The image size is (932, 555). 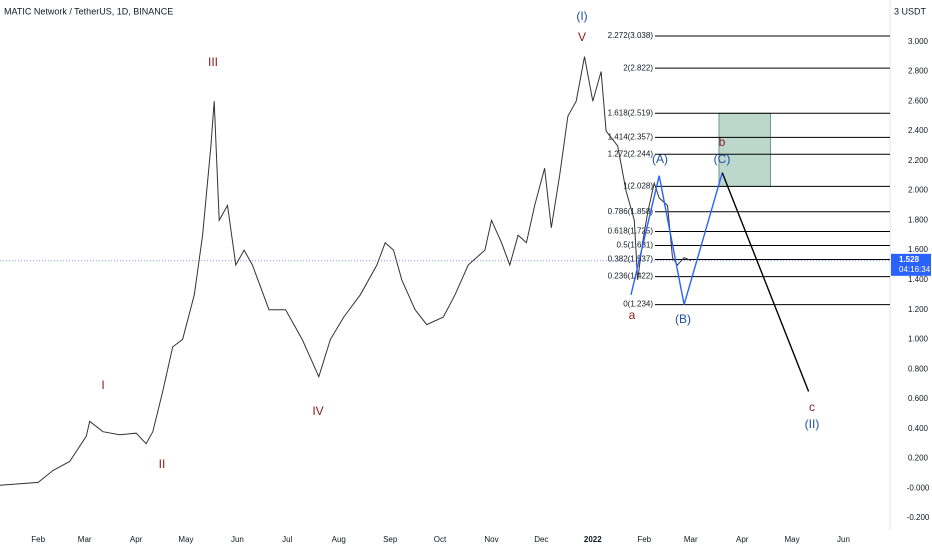 I want to click on wave-label: III, so click(x=213, y=62).